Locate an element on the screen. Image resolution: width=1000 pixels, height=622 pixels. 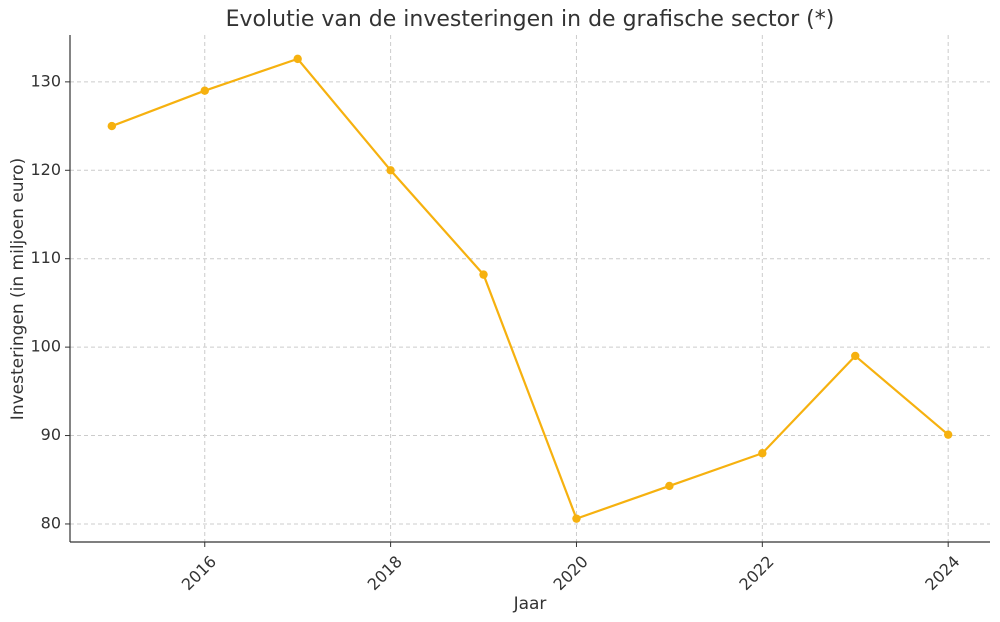
y-tick-label: 100 is located at coordinates (45, 346).